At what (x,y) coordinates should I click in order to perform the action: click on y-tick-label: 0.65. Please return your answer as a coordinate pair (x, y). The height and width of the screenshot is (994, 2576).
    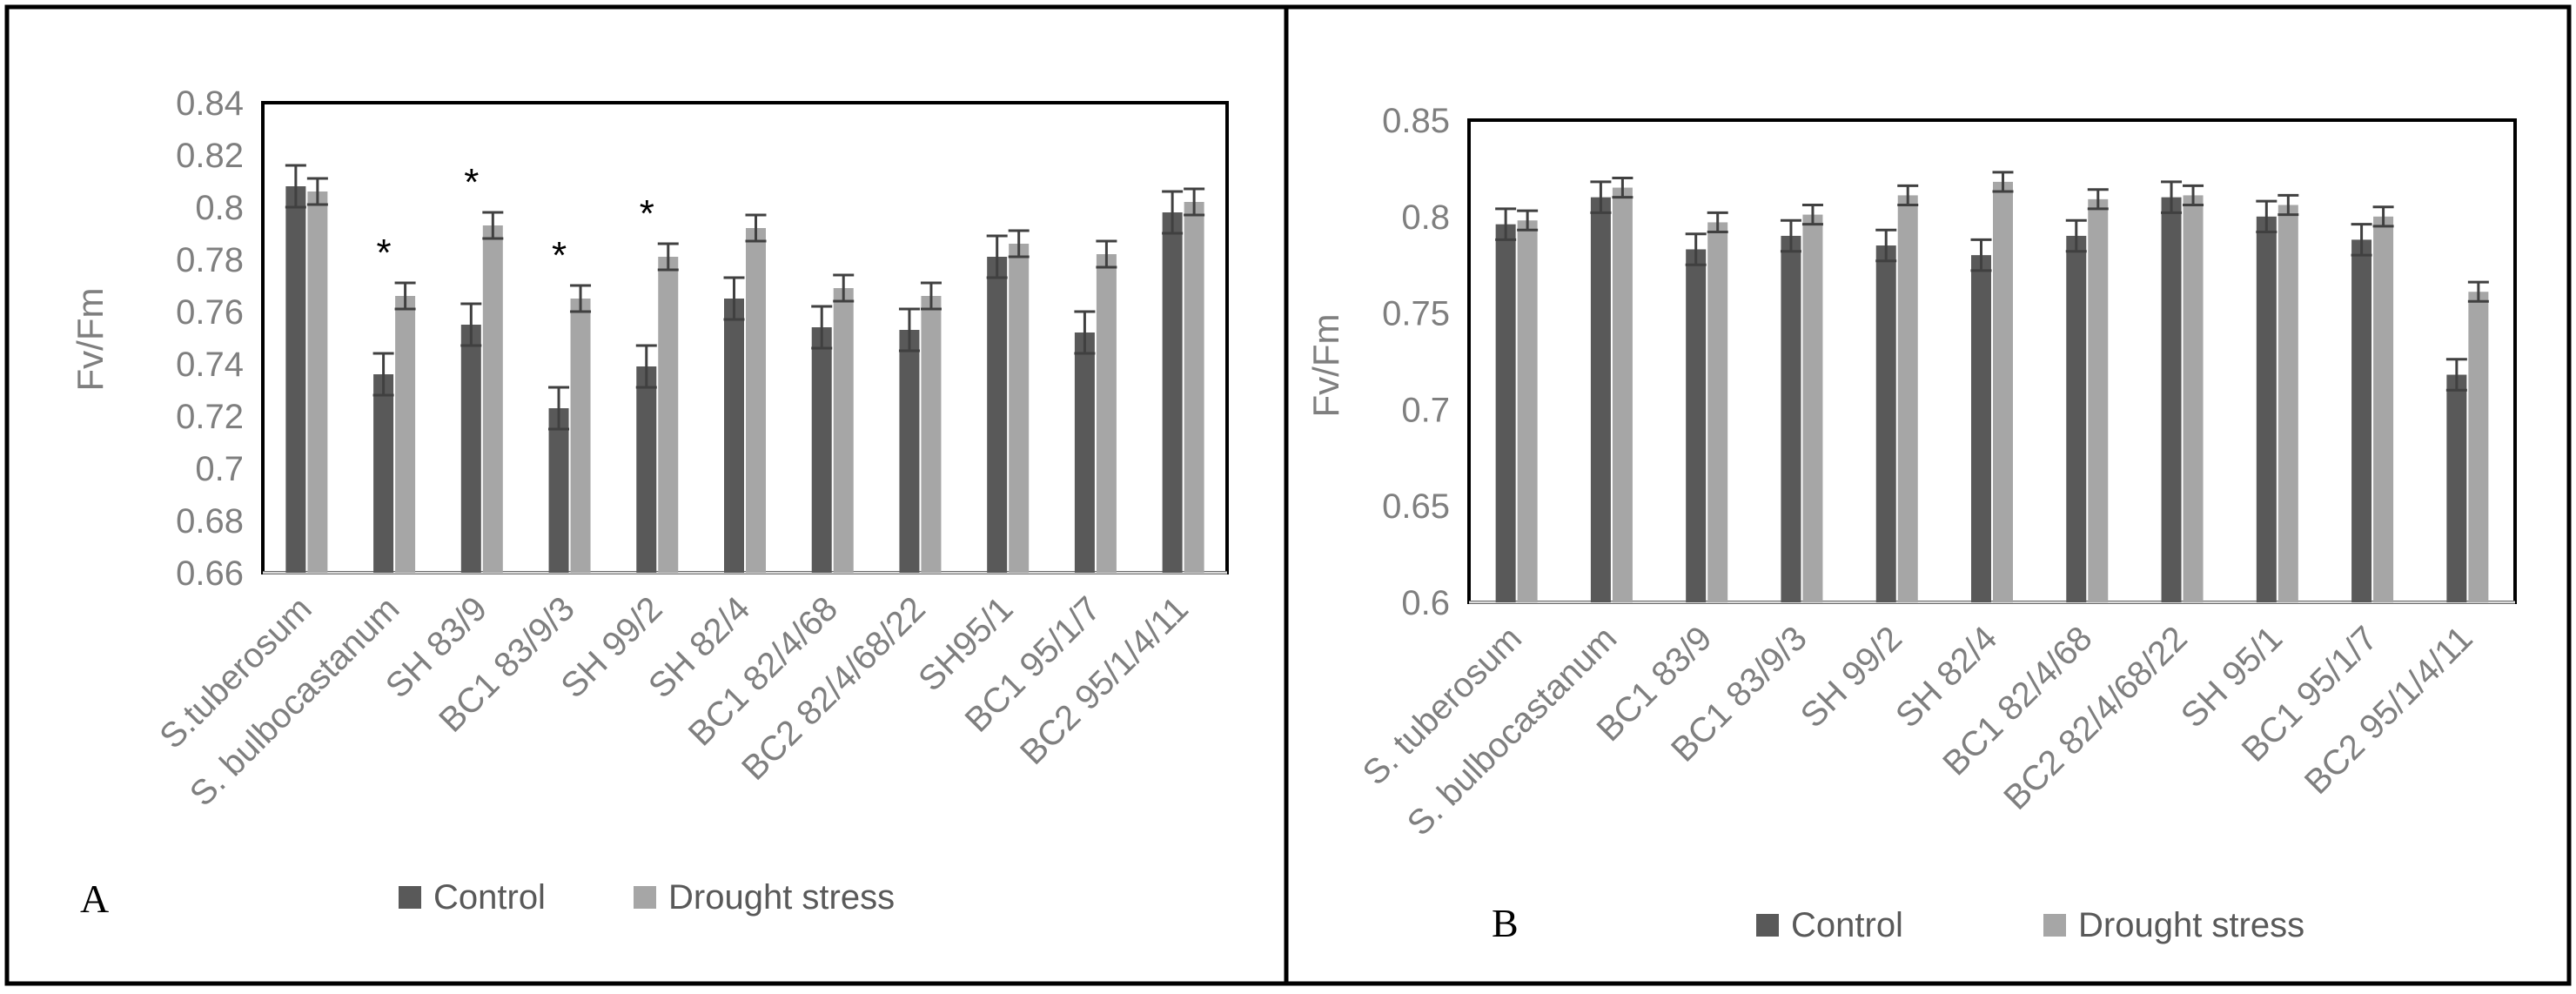
    Looking at the image, I should click on (1416, 507).